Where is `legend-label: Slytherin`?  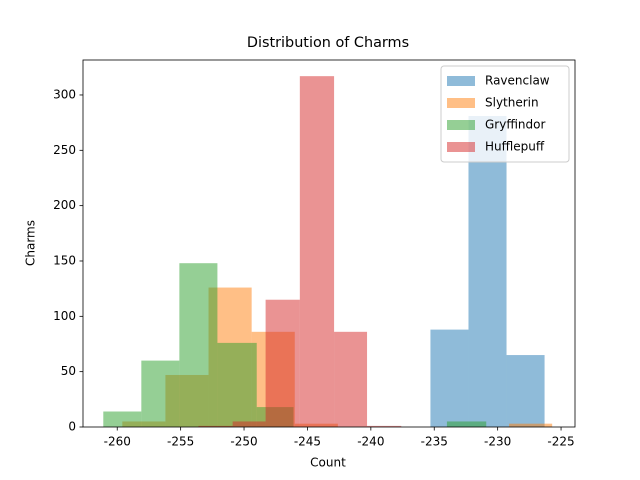
legend-label: Slytherin is located at coordinates (512, 103).